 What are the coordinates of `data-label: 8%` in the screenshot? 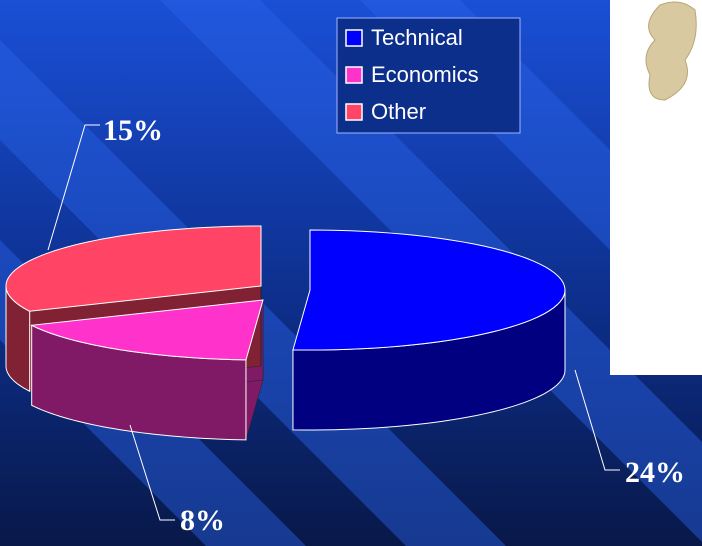 It's located at (202, 520).